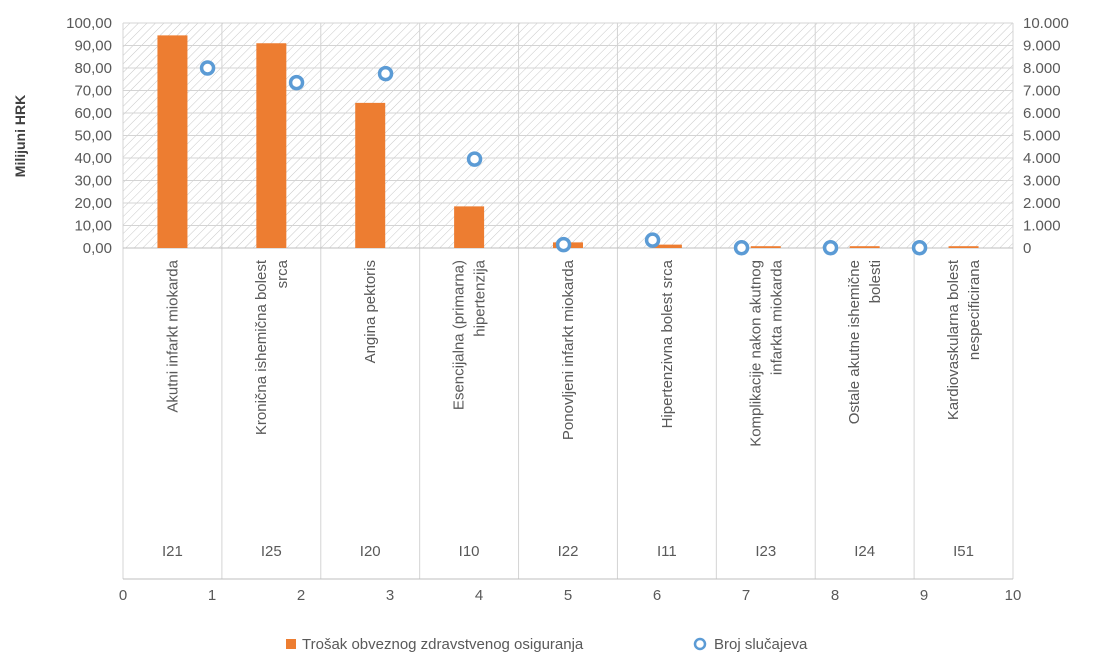 This screenshot has width=1096, height=657. What do you see at coordinates (20, 136) in the screenshot?
I see `y-axis-title: Milijuni HRK` at bounding box center [20, 136].